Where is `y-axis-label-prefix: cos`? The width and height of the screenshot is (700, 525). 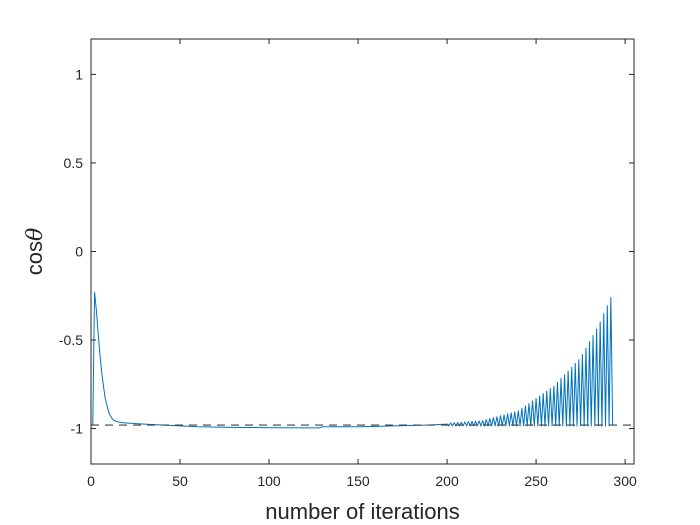
y-axis-label-prefix: cos is located at coordinates (34, 258).